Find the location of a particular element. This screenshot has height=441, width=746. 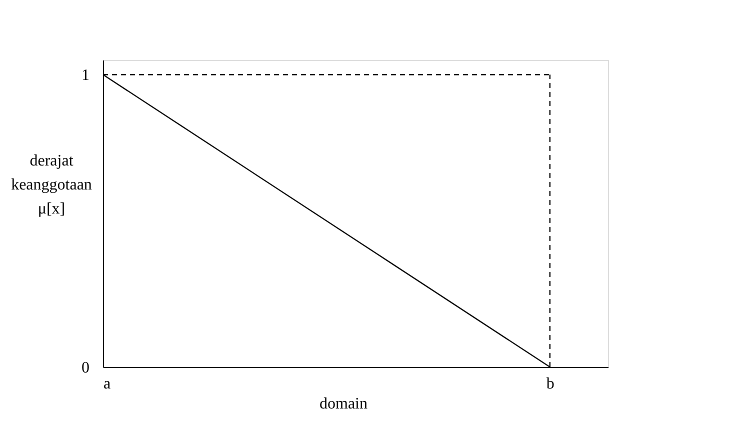

x-axis-title: domain is located at coordinates (344, 404).